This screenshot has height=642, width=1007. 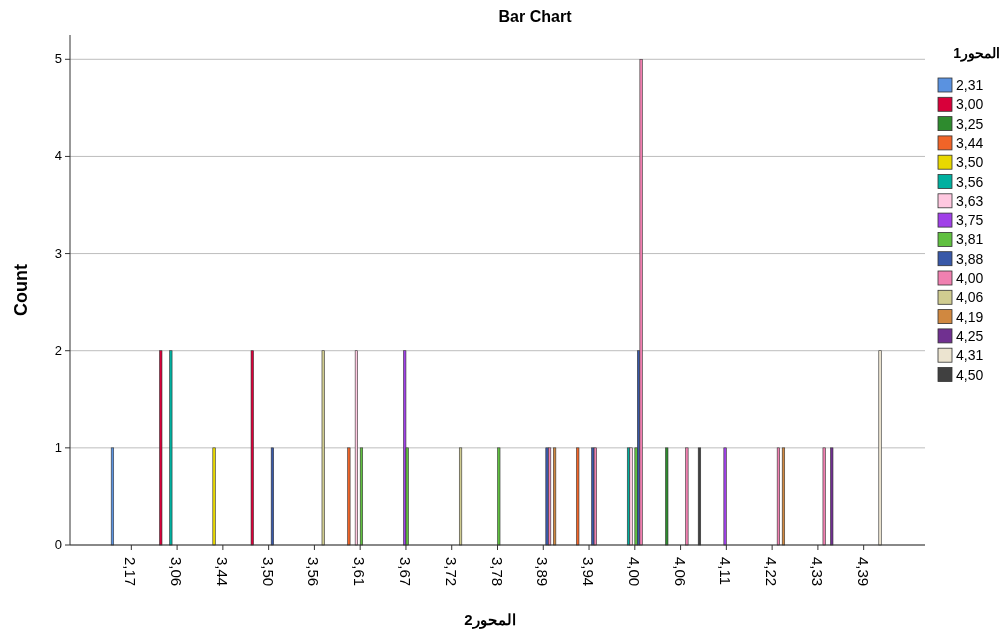 I want to click on legend-label: 3,44, so click(x=970, y=142).